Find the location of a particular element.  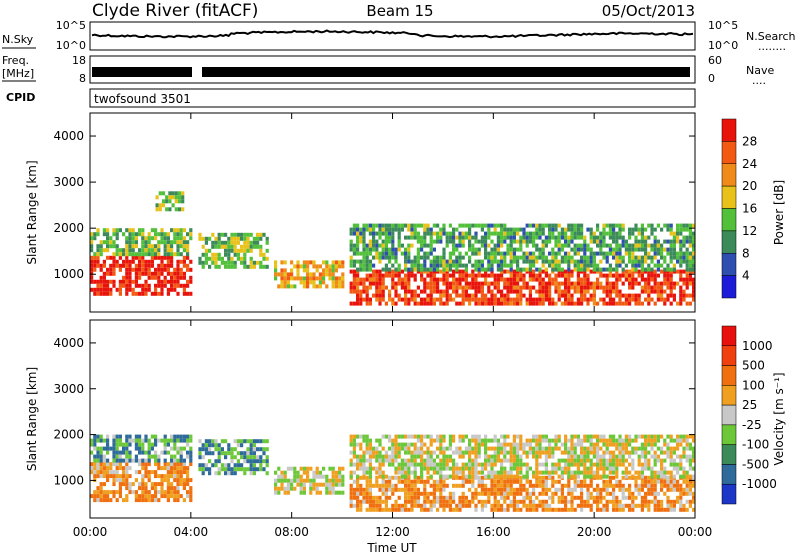

colorbar-swatch is located at coordinates (729, 355).